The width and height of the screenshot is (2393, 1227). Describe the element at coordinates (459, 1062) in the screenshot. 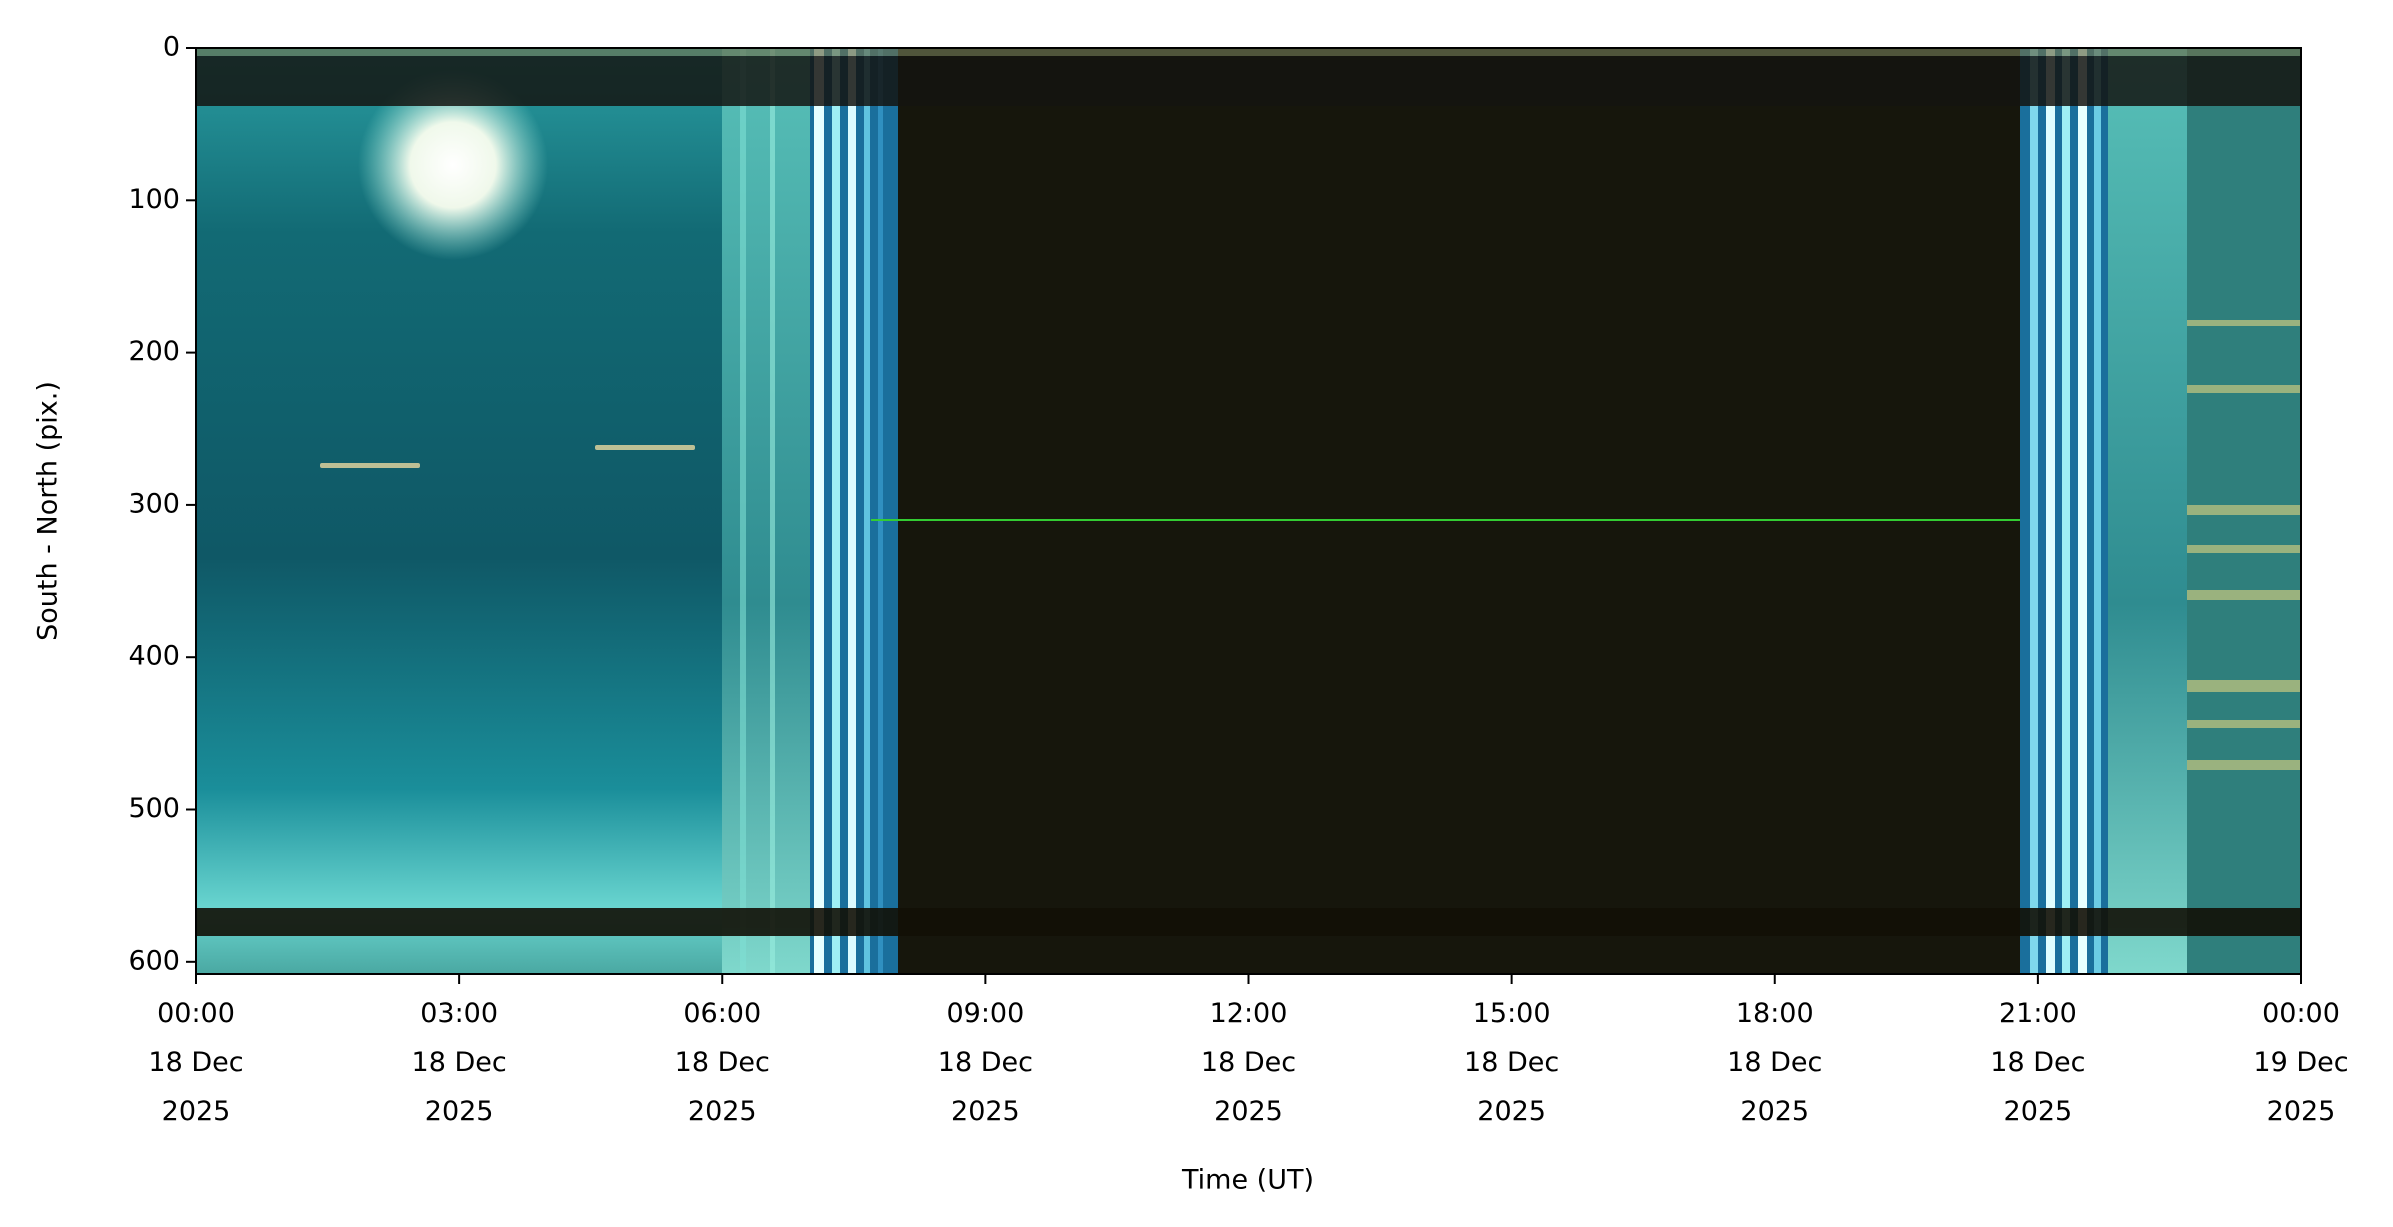

I see `x-tick-label: 03:00 18 Dec 2025` at that location.